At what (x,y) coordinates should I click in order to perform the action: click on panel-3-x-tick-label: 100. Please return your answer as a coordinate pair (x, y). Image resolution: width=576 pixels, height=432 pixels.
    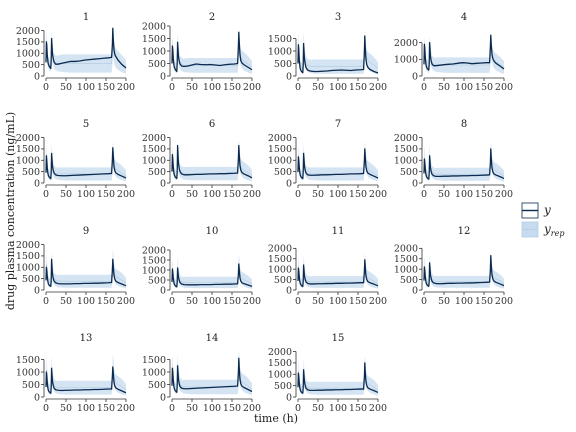
    Looking at the image, I should click on (338, 87).